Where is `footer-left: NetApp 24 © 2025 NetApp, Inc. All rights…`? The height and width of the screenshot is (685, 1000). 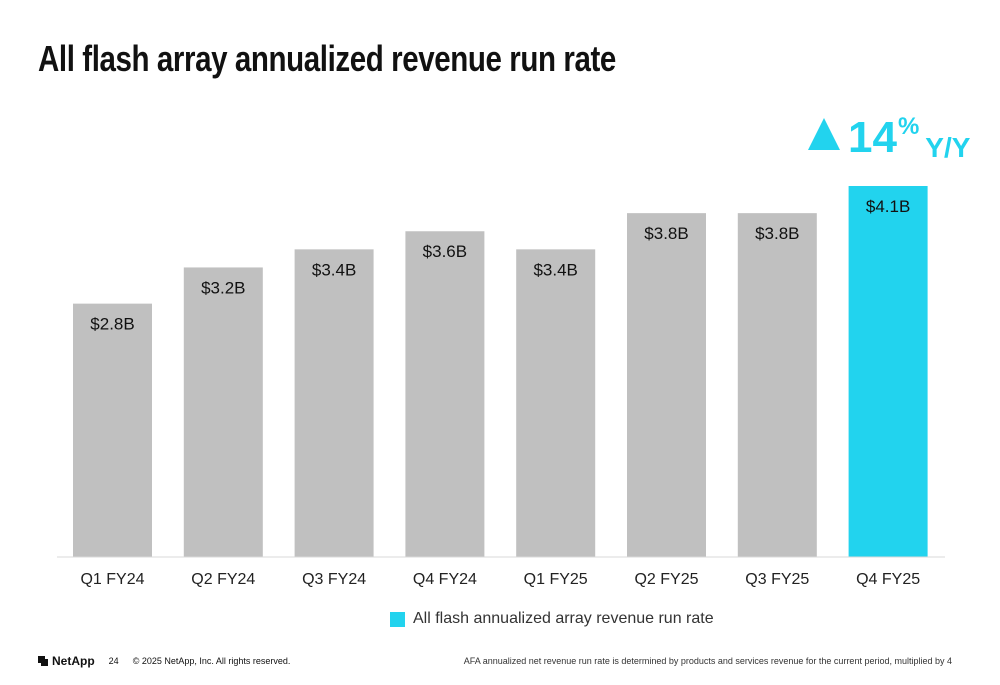
footer-left: NetApp 24 © 2025 NetApp, Inc. All rights… is located at coordinates (164, 661).